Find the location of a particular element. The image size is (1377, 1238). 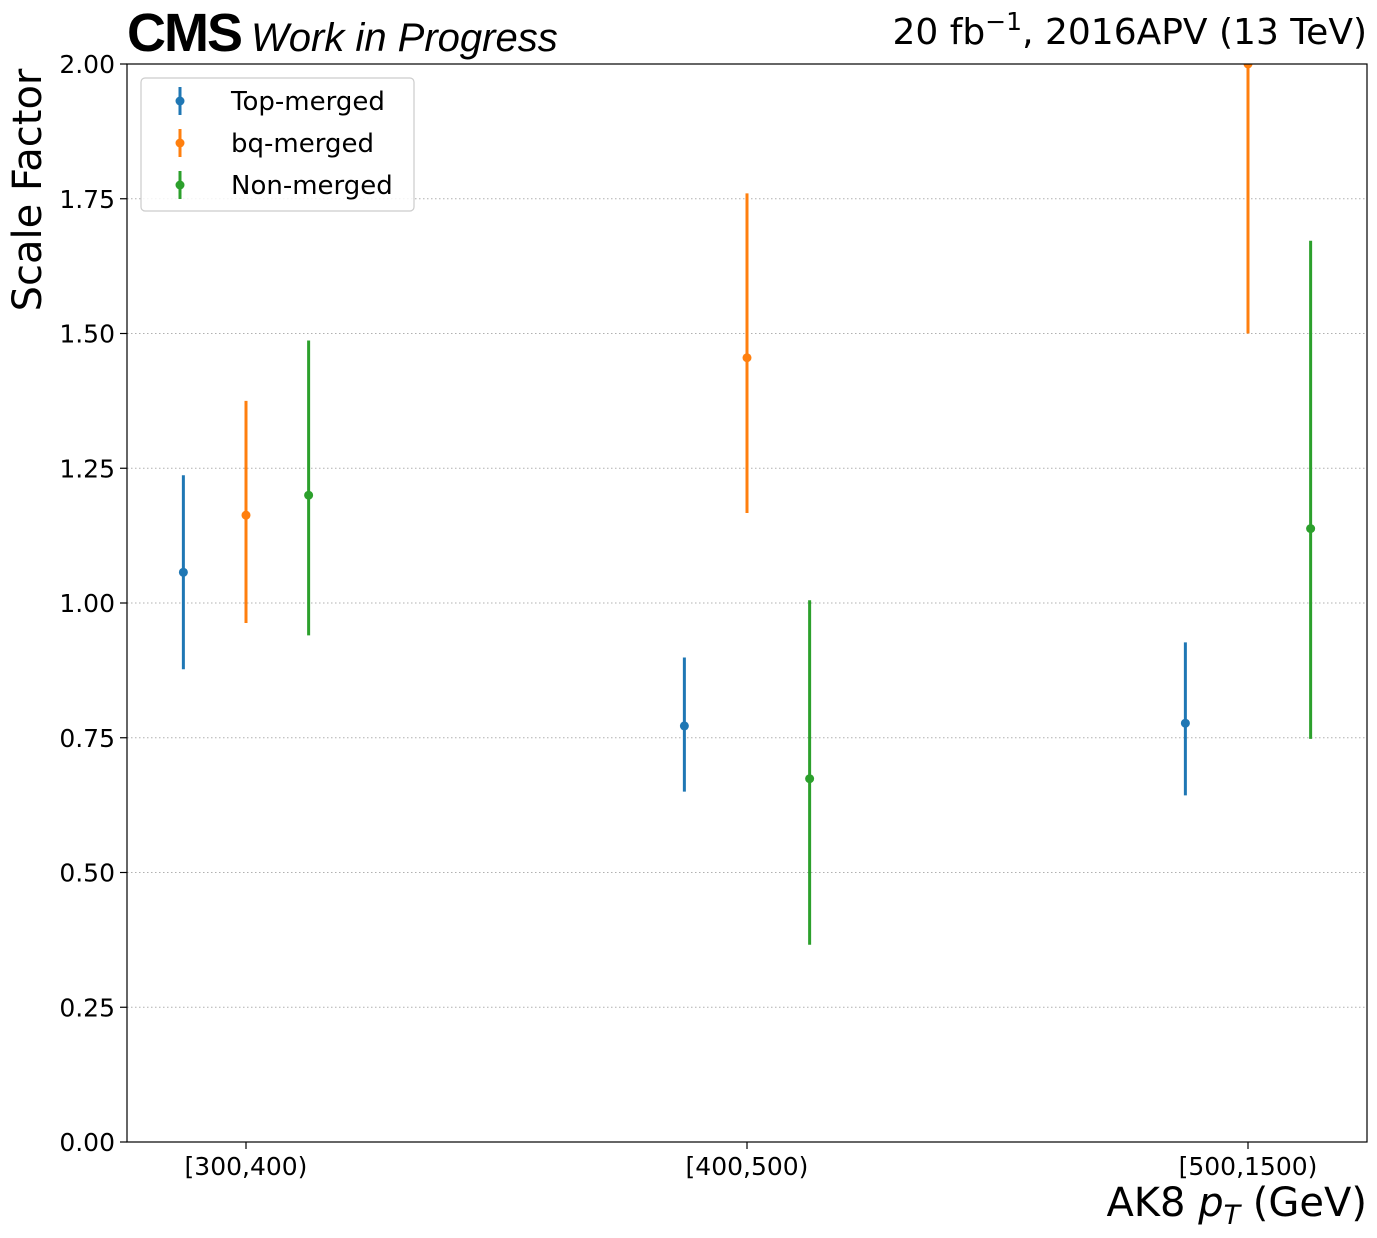

y-tick-label: 0.25 is located at coordinates (87, 1007).